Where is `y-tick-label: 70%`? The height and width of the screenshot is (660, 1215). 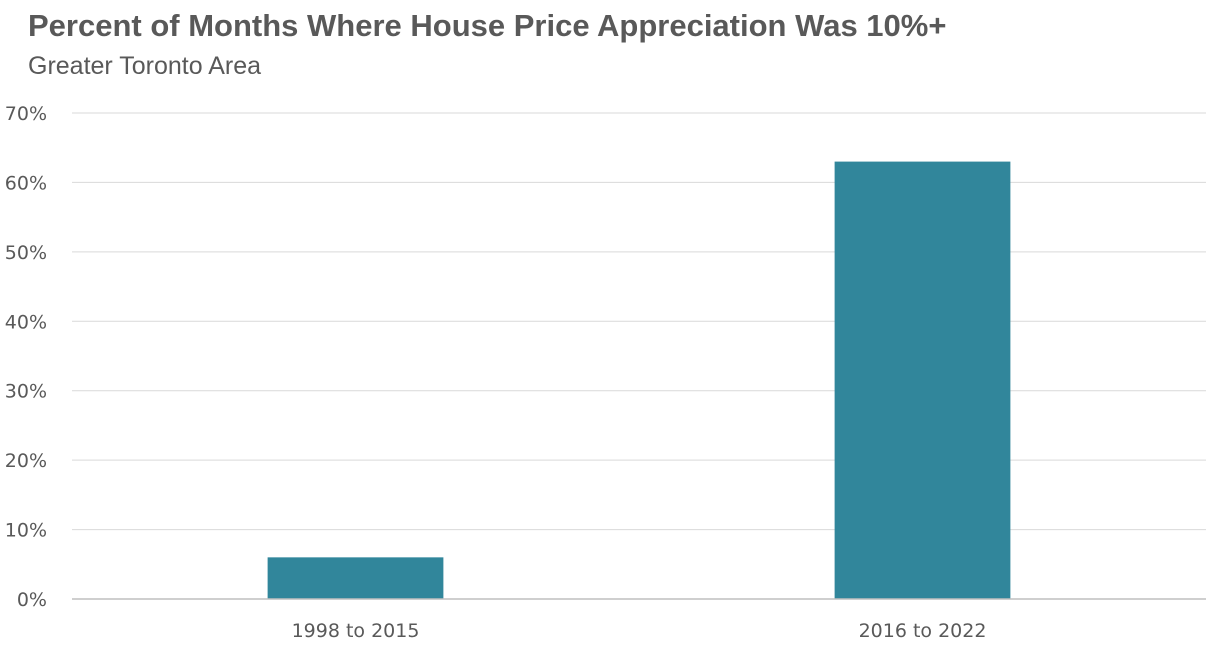
y-tick-label: 70% is located at coordinates (26, 114).